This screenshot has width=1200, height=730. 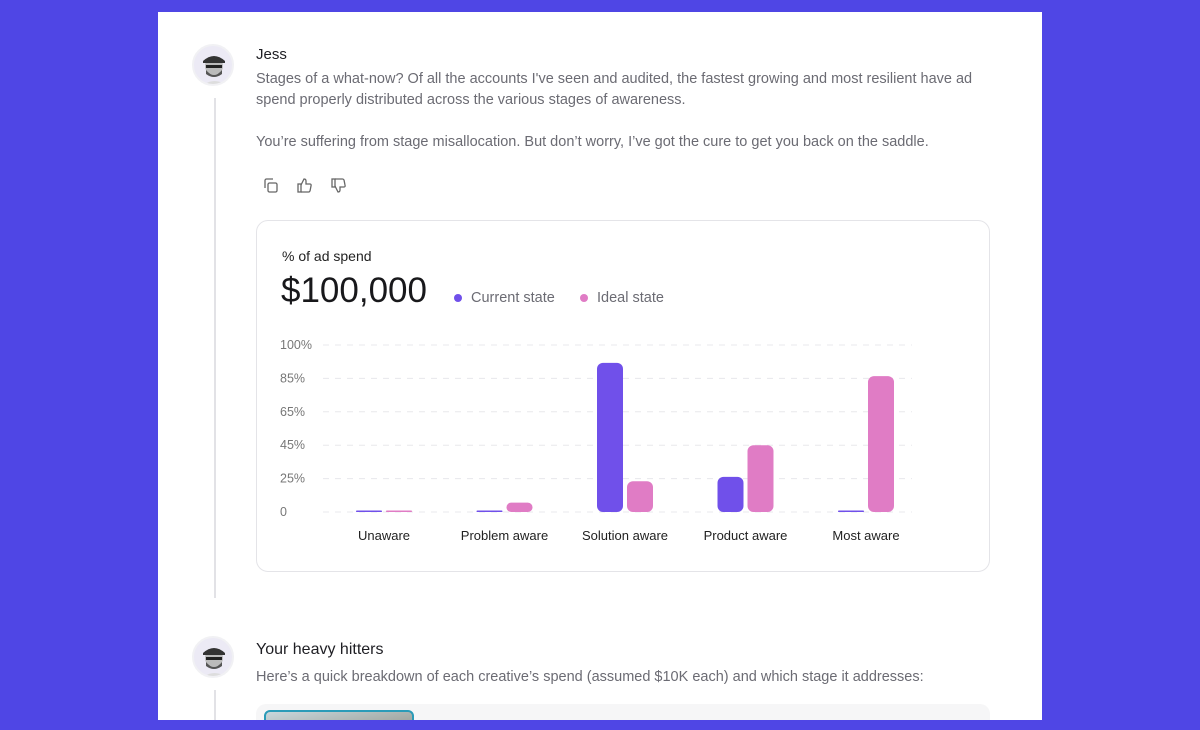 What do you see at coordinates (623, 712) in the screenshot?
I see `creative-row` at bounding box center [623, 712].